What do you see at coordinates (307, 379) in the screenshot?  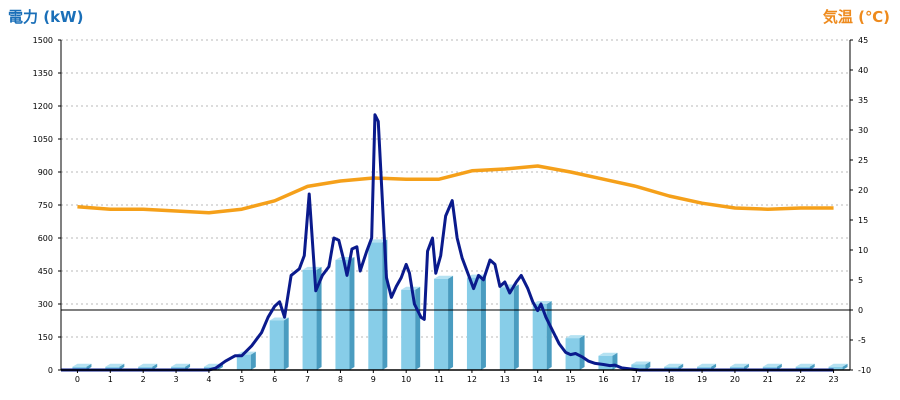 I see `x-tick-label: 7` at bounding box center [307, 379].